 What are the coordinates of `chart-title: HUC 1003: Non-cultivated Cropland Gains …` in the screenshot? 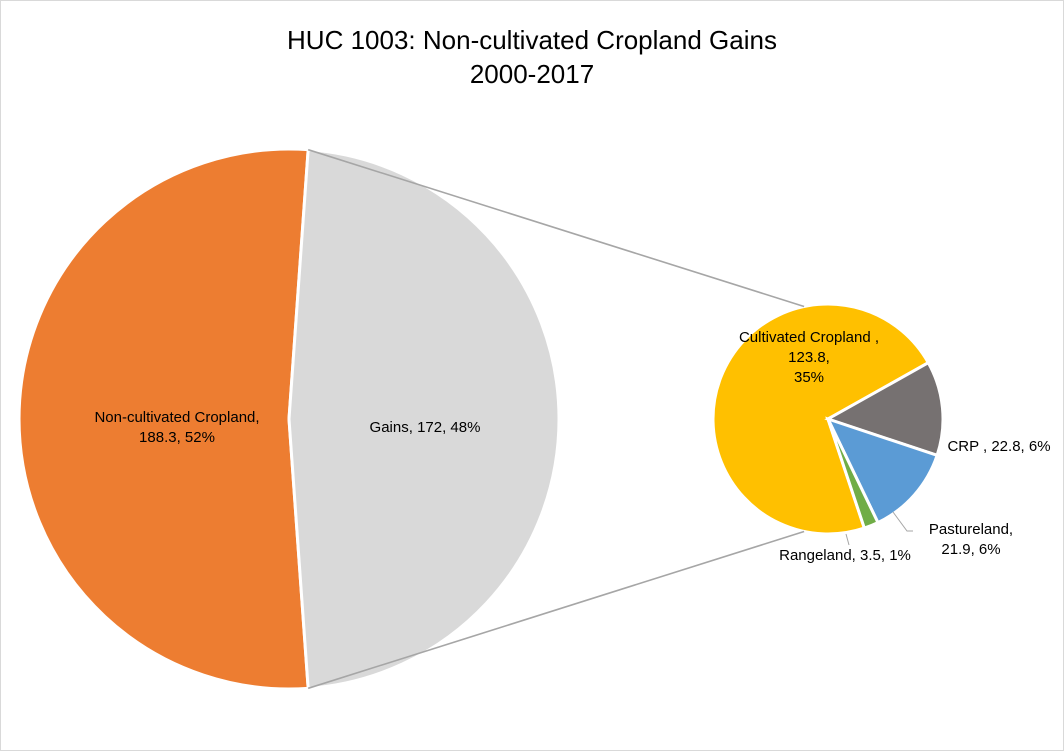 It's located at (532, 57).